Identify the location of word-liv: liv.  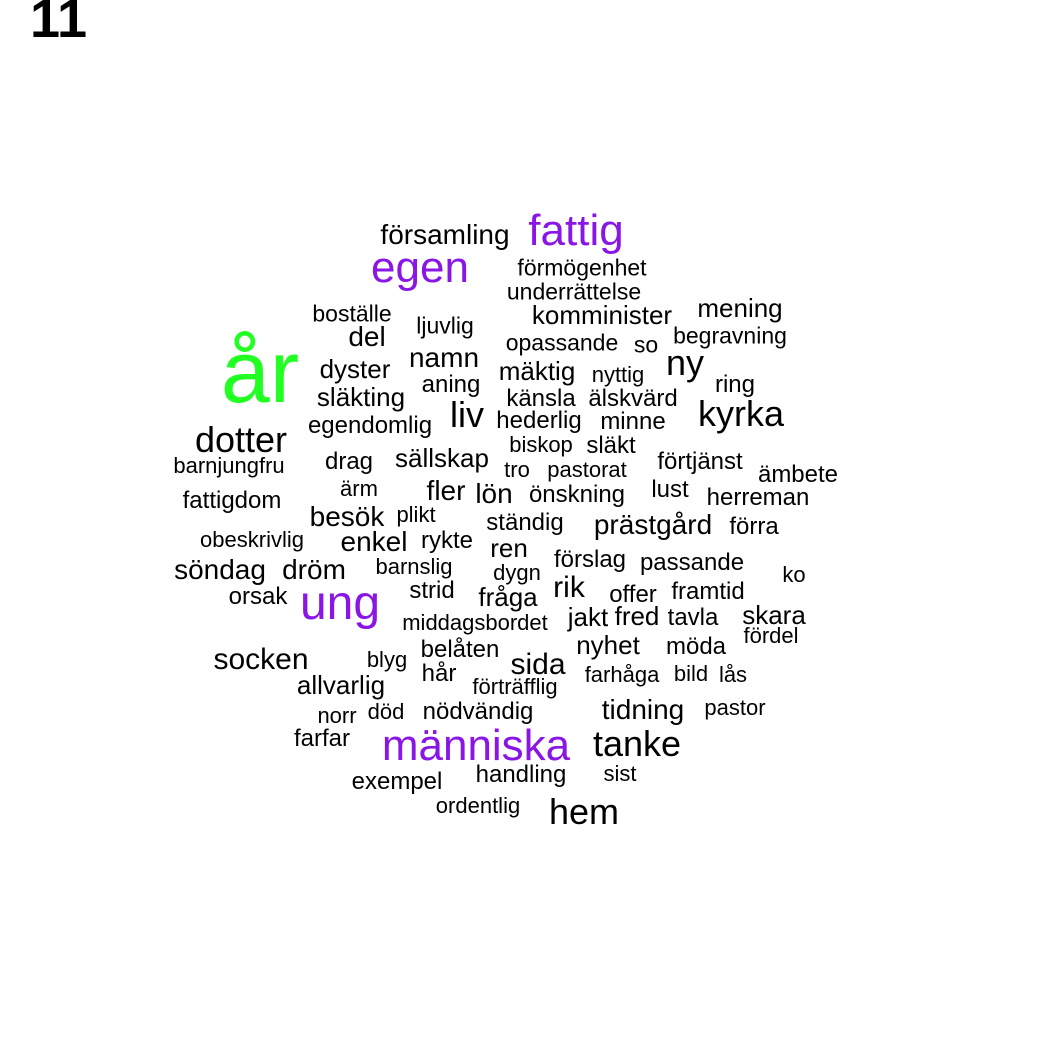
(467, 414).